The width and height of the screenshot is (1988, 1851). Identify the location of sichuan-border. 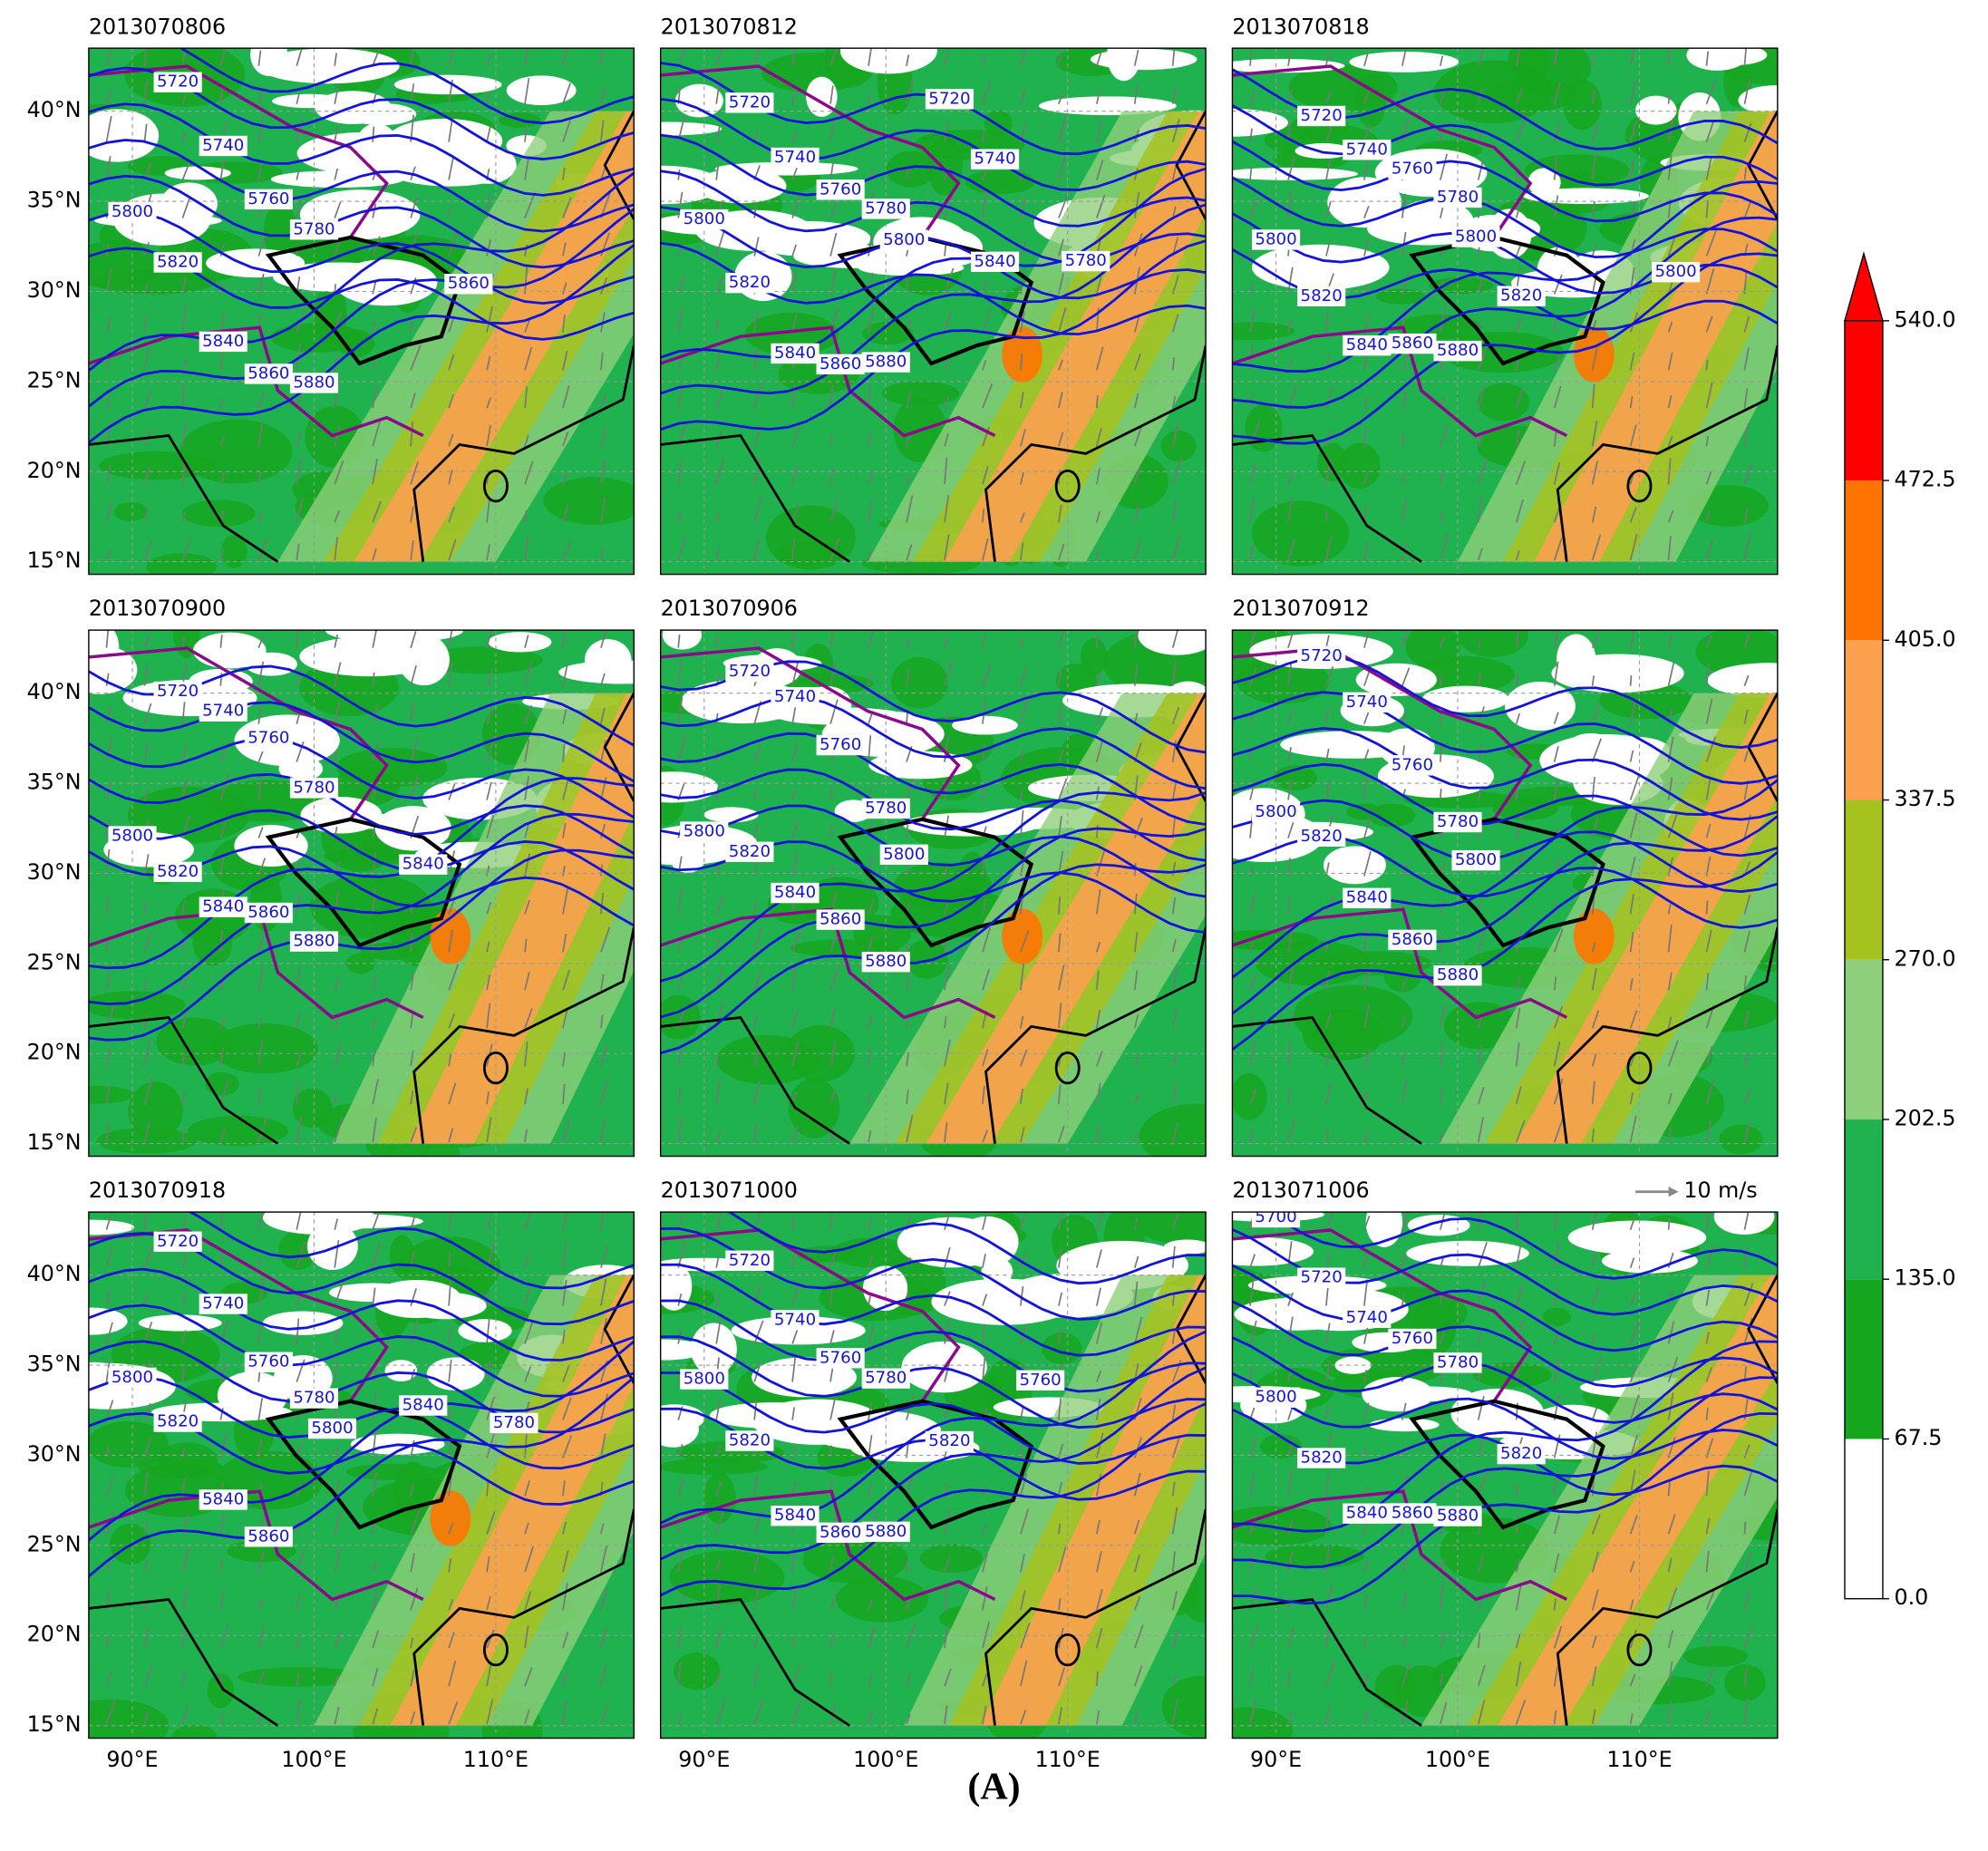
(1507, 1464).